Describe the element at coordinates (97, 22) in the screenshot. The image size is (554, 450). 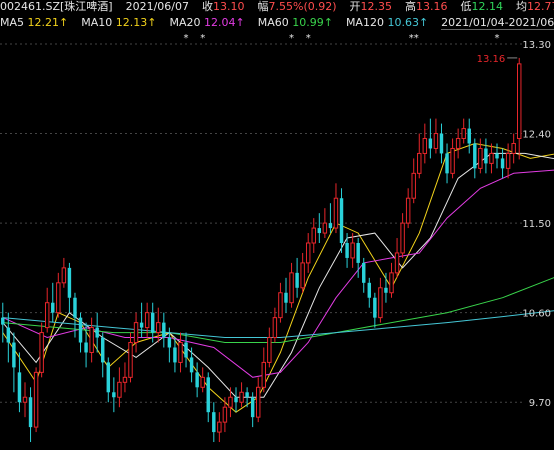
I see `ma10-label: MA10` at that location.